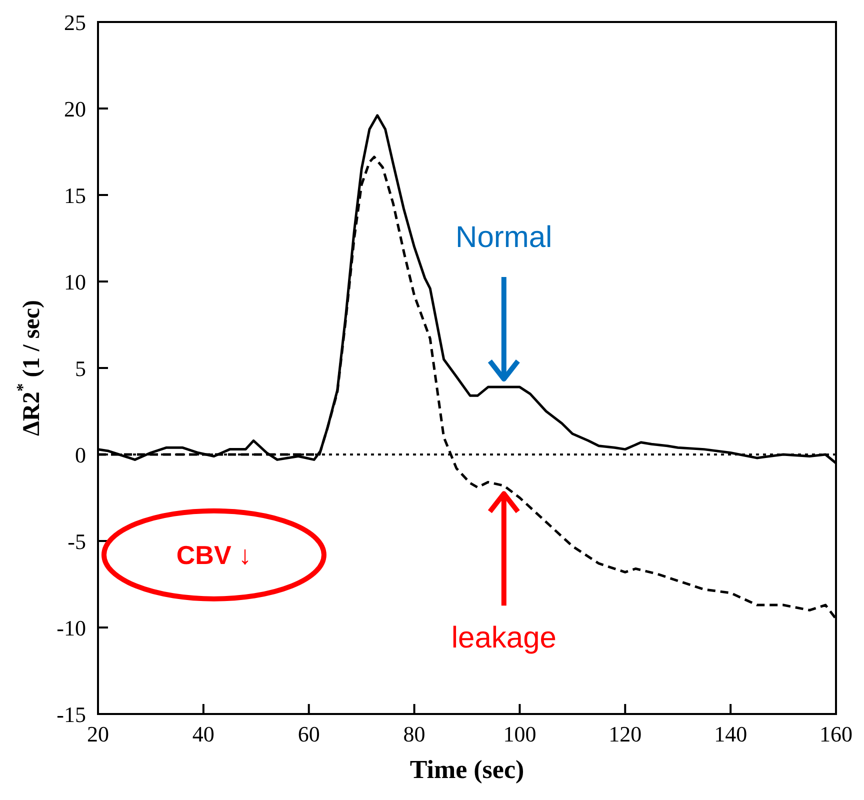 The width and height of the screenshot is (864, 800). I want to click on y-tick-label: 20, so click(75, 109).